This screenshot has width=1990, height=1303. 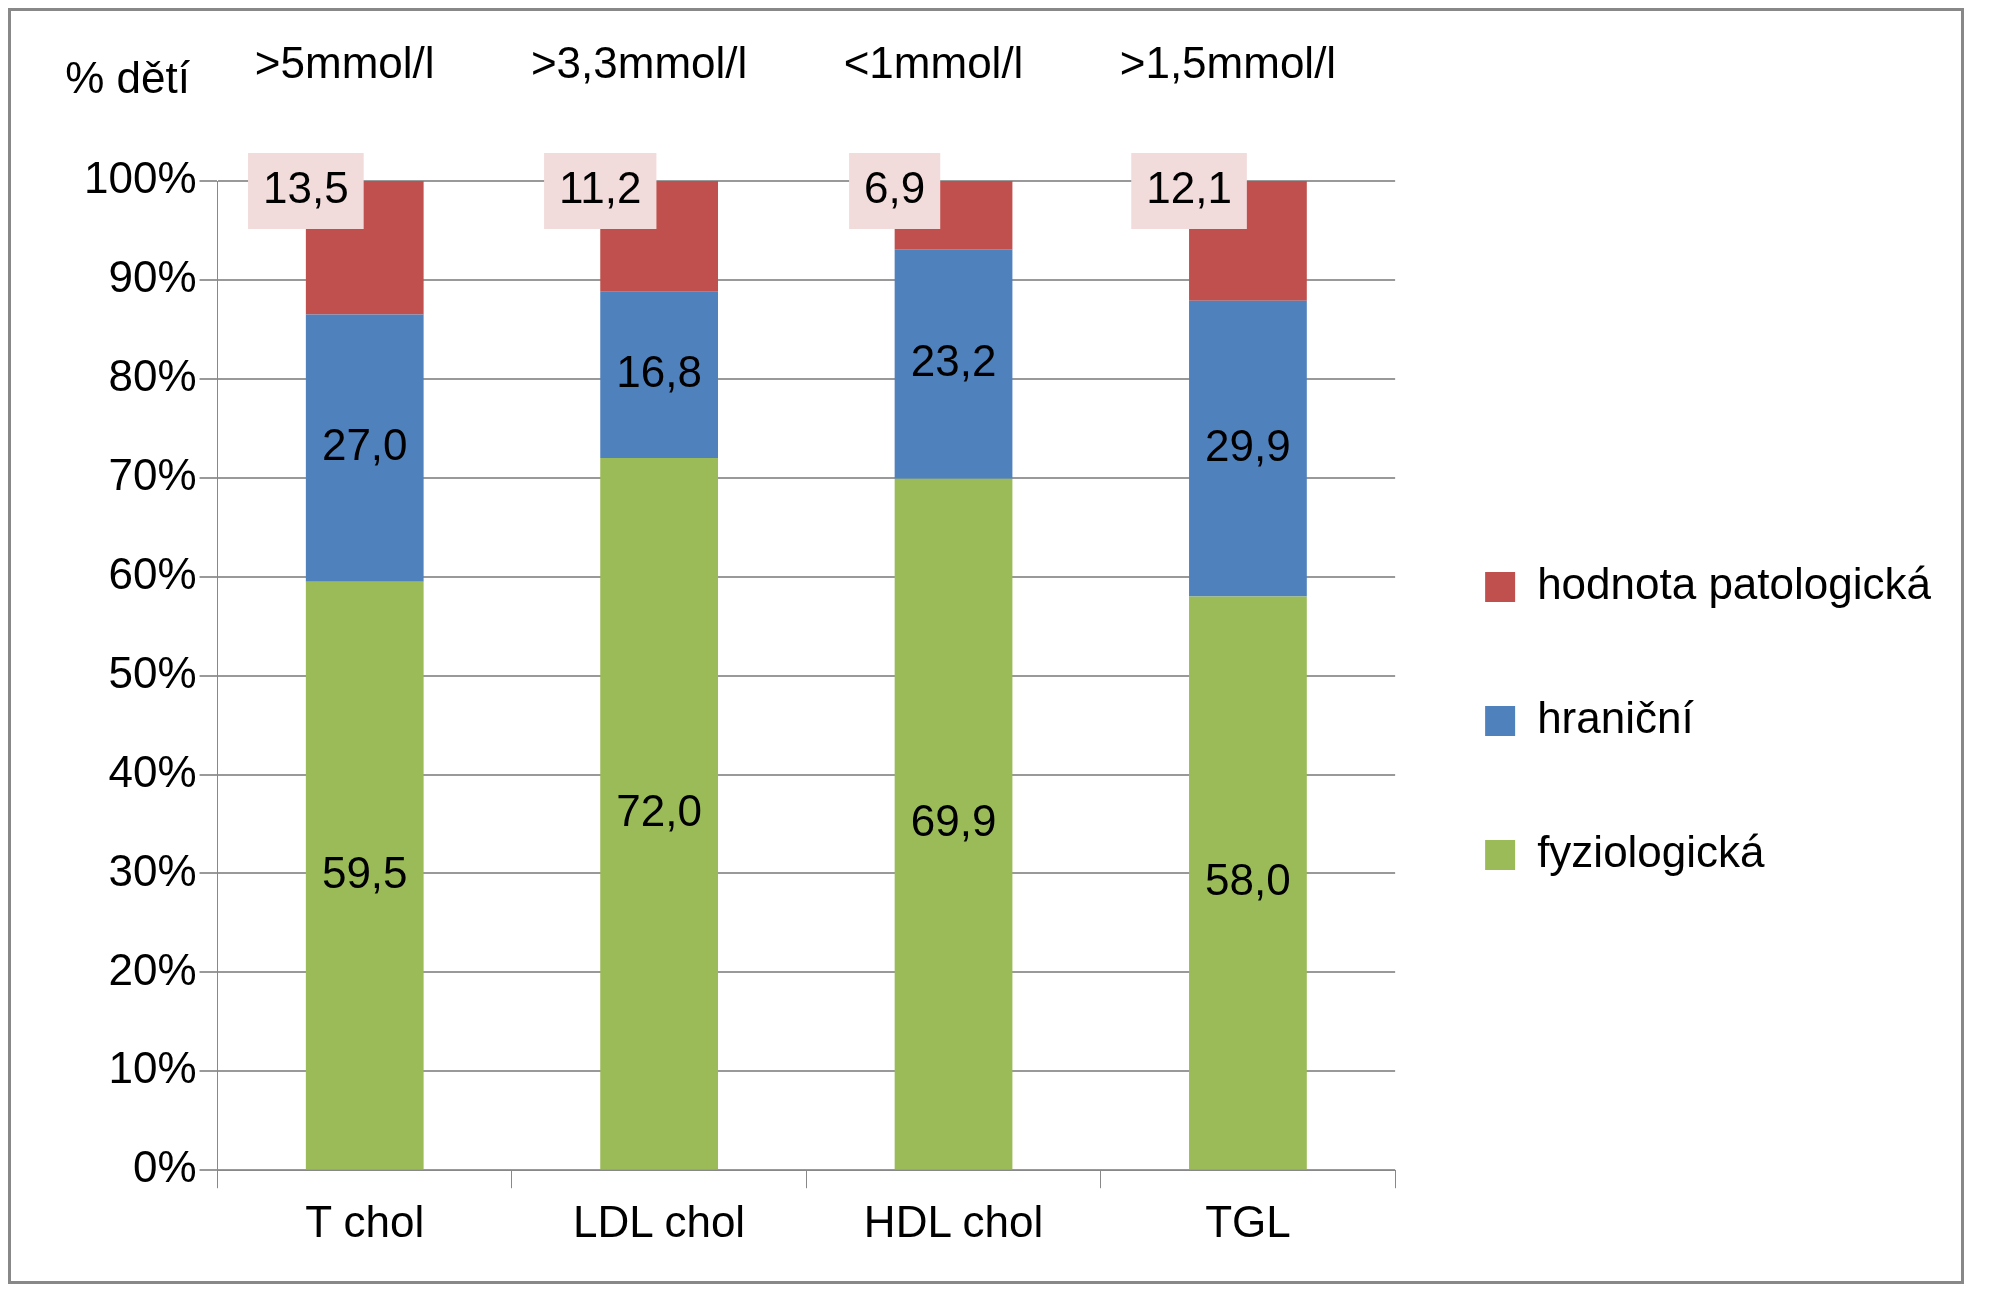 I want to click on y-tick-label: 20%, so click(x=152, y=969).